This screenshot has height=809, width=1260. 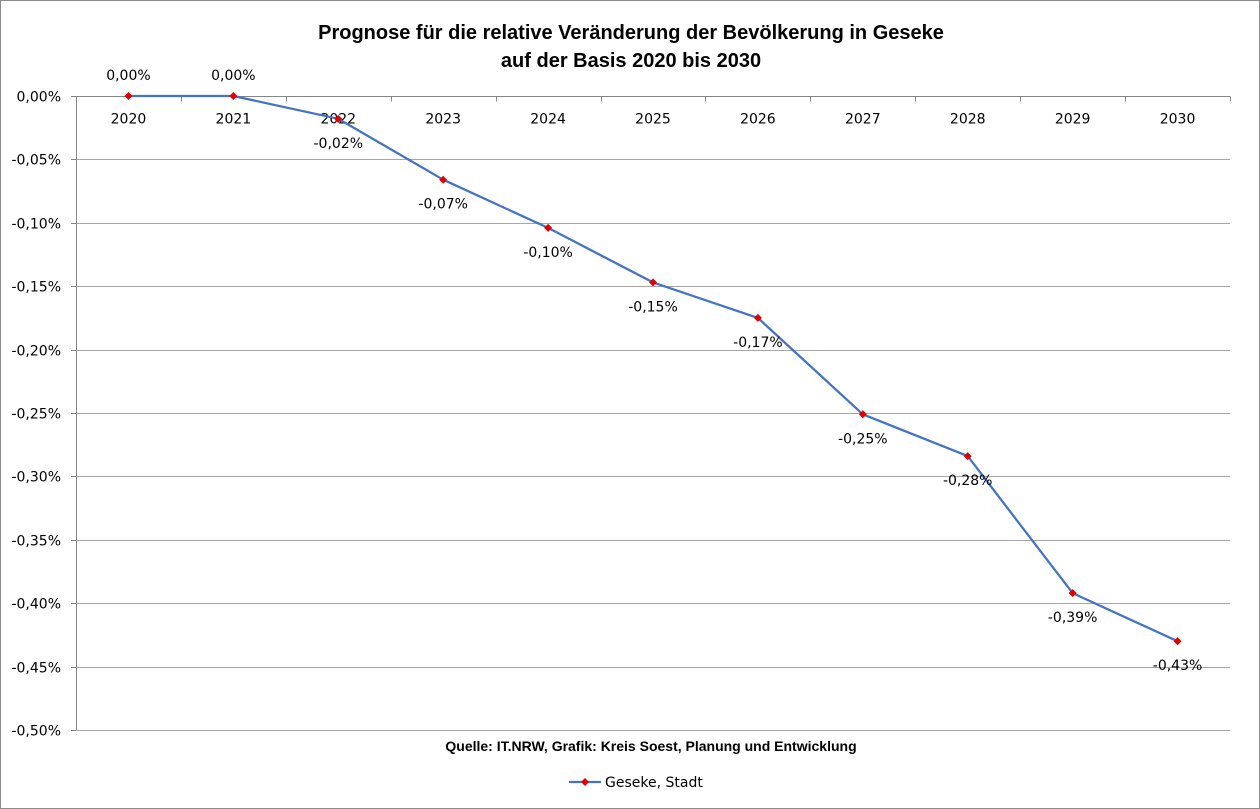 What do you see at coordinates (968, 120) in the screenshot?
I see `x-tick-label: 2028` at bounding box center [968, 120].